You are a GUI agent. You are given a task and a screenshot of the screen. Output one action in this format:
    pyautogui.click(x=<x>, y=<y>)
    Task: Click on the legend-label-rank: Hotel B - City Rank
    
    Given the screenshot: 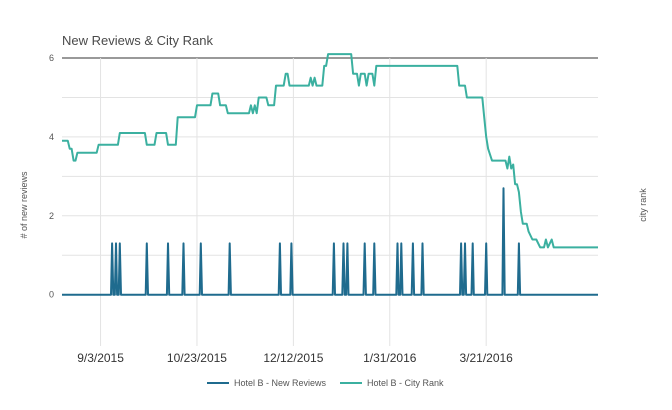 What is the action you would take?
    pyautogui.click(x=405, y=383)
    